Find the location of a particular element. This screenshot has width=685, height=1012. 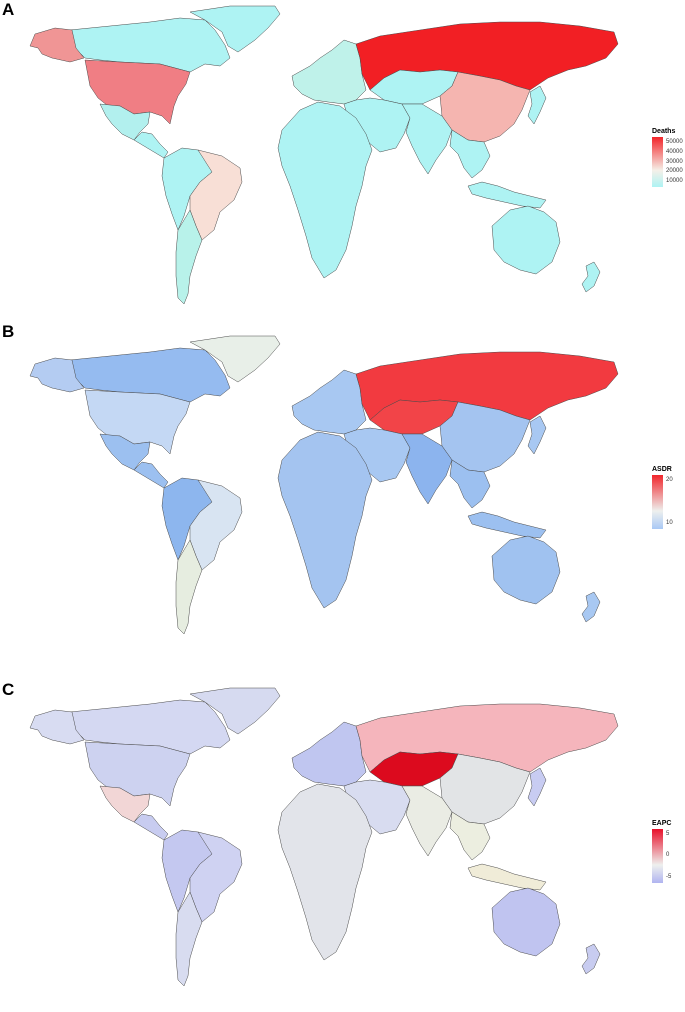

legend-scale: 5 0 -5 is located at coordinates (666, 856).